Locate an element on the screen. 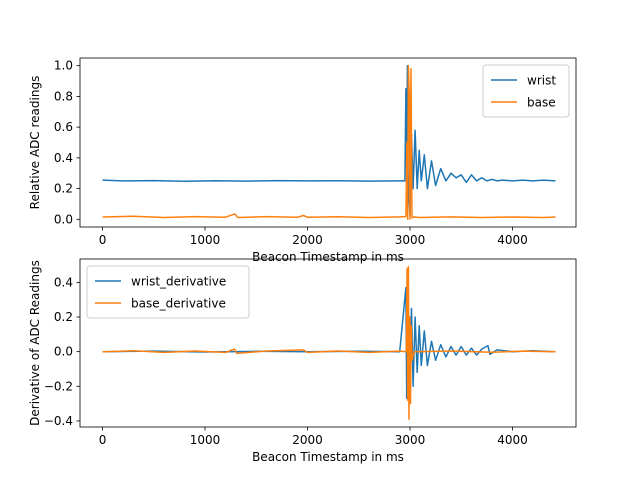 The image size is (640, 480). y-tick-label: 1.0 is located at coordinates (63, 66).